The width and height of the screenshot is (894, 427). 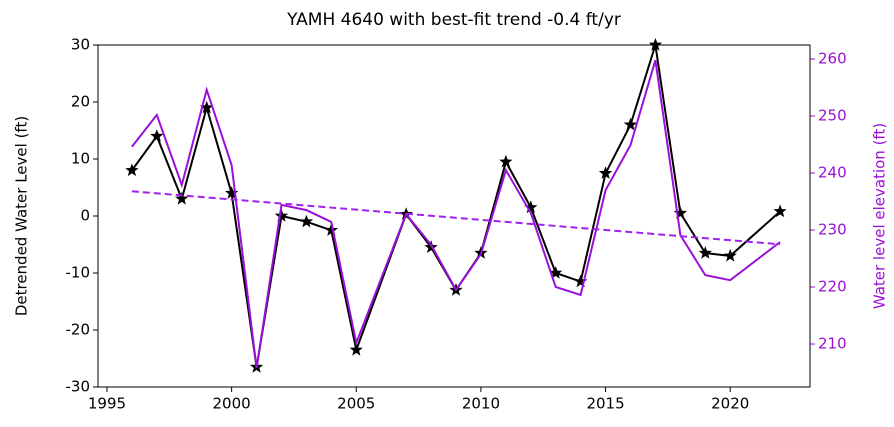 What do you see at coordinates (85, 216) in the screenshot?
I see `y-tick-label: 0` at bounding box center [85, 216].